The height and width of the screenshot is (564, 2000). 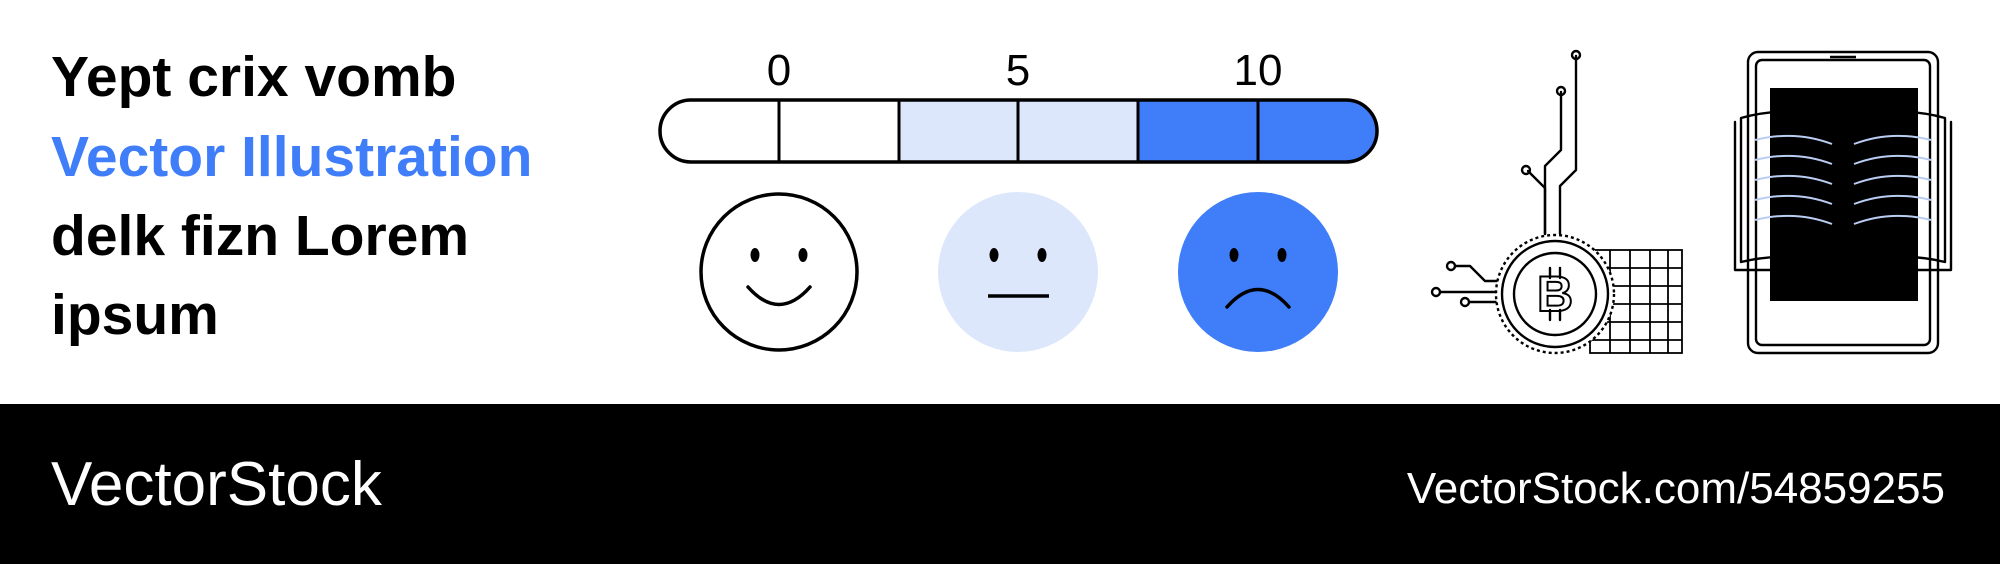 I want to click on happy-face, so click(x=779, y=272).